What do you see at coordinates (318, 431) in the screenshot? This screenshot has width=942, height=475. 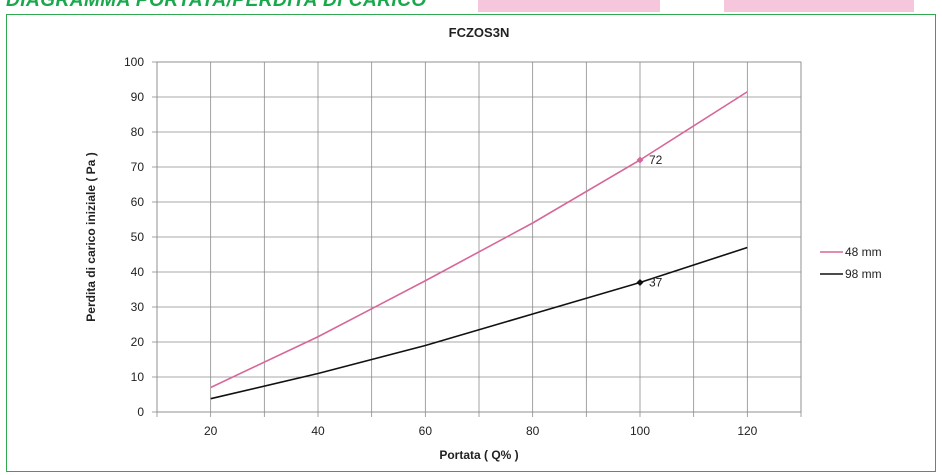 I see `x-tick-label: 40` at bounding box center [318, 431].